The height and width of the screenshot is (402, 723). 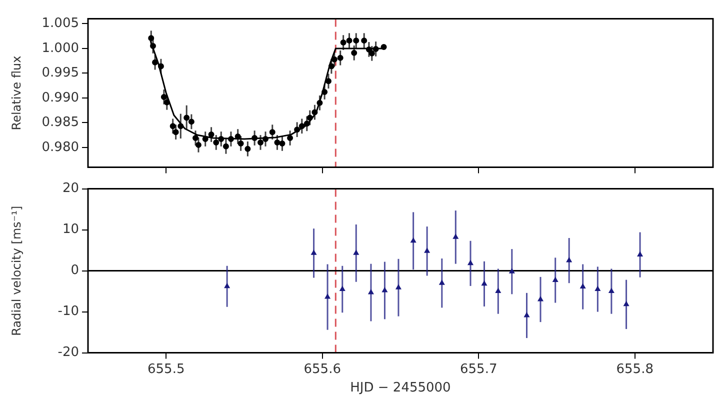 I want to click on y-tick-label: 0, so click(x=74, y=270).